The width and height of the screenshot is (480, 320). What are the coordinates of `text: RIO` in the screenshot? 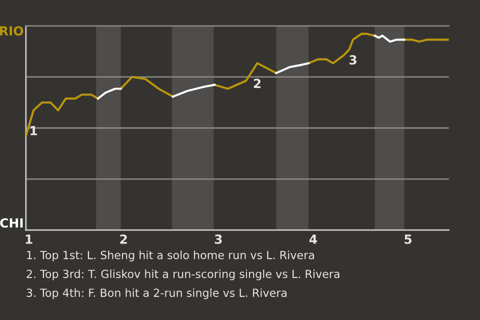 It's located at (12, 31).